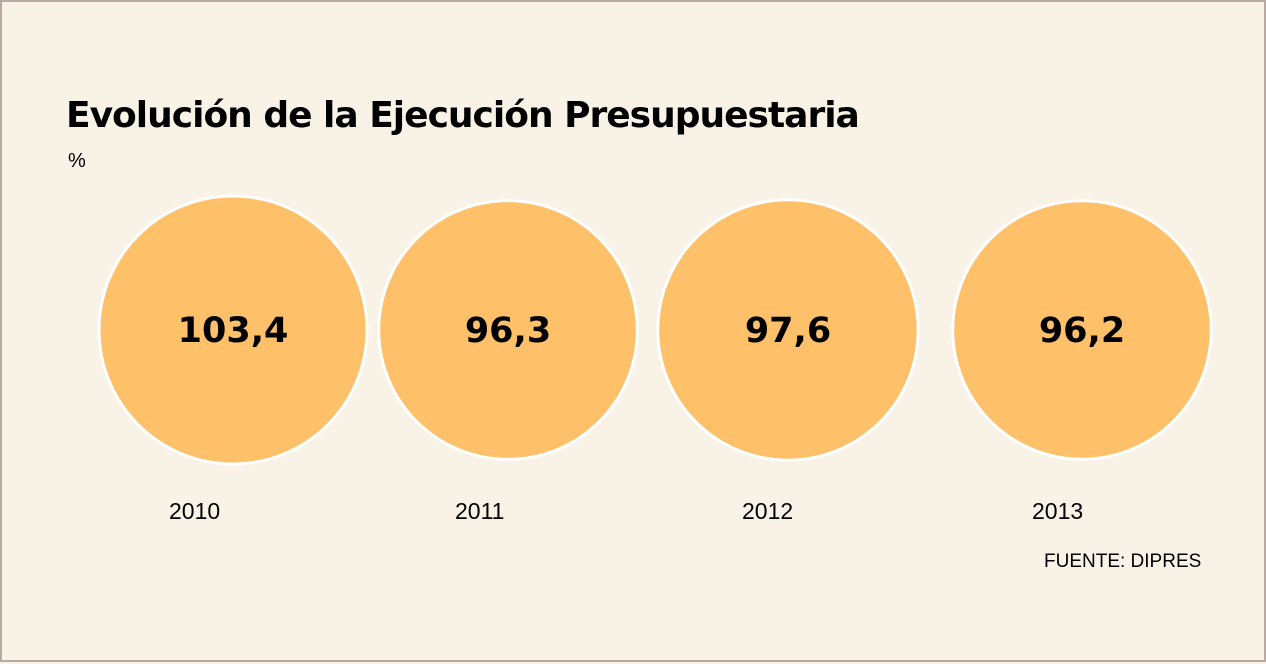 Image resolution: width=1266 pixels, height=664 pixels. I want to click on bubble-2011, so click(508, 330).